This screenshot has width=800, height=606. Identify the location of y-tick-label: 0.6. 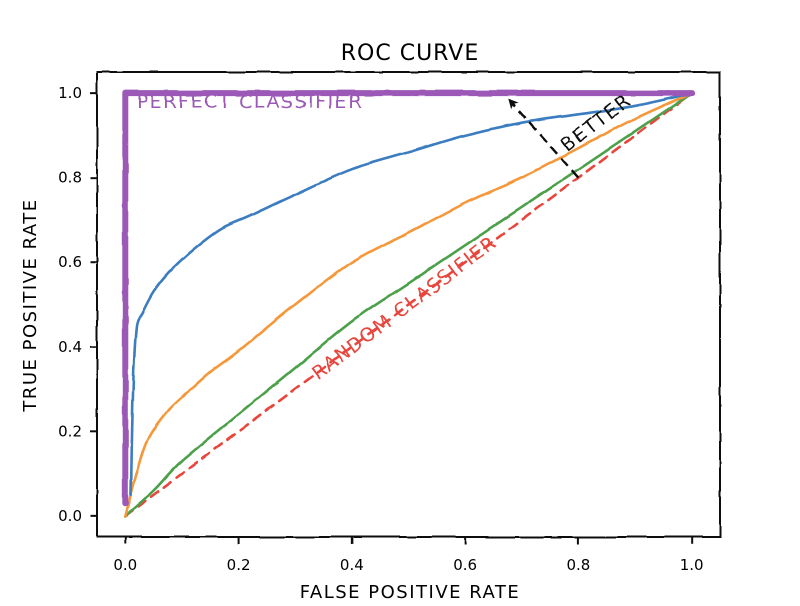
(70, 262).